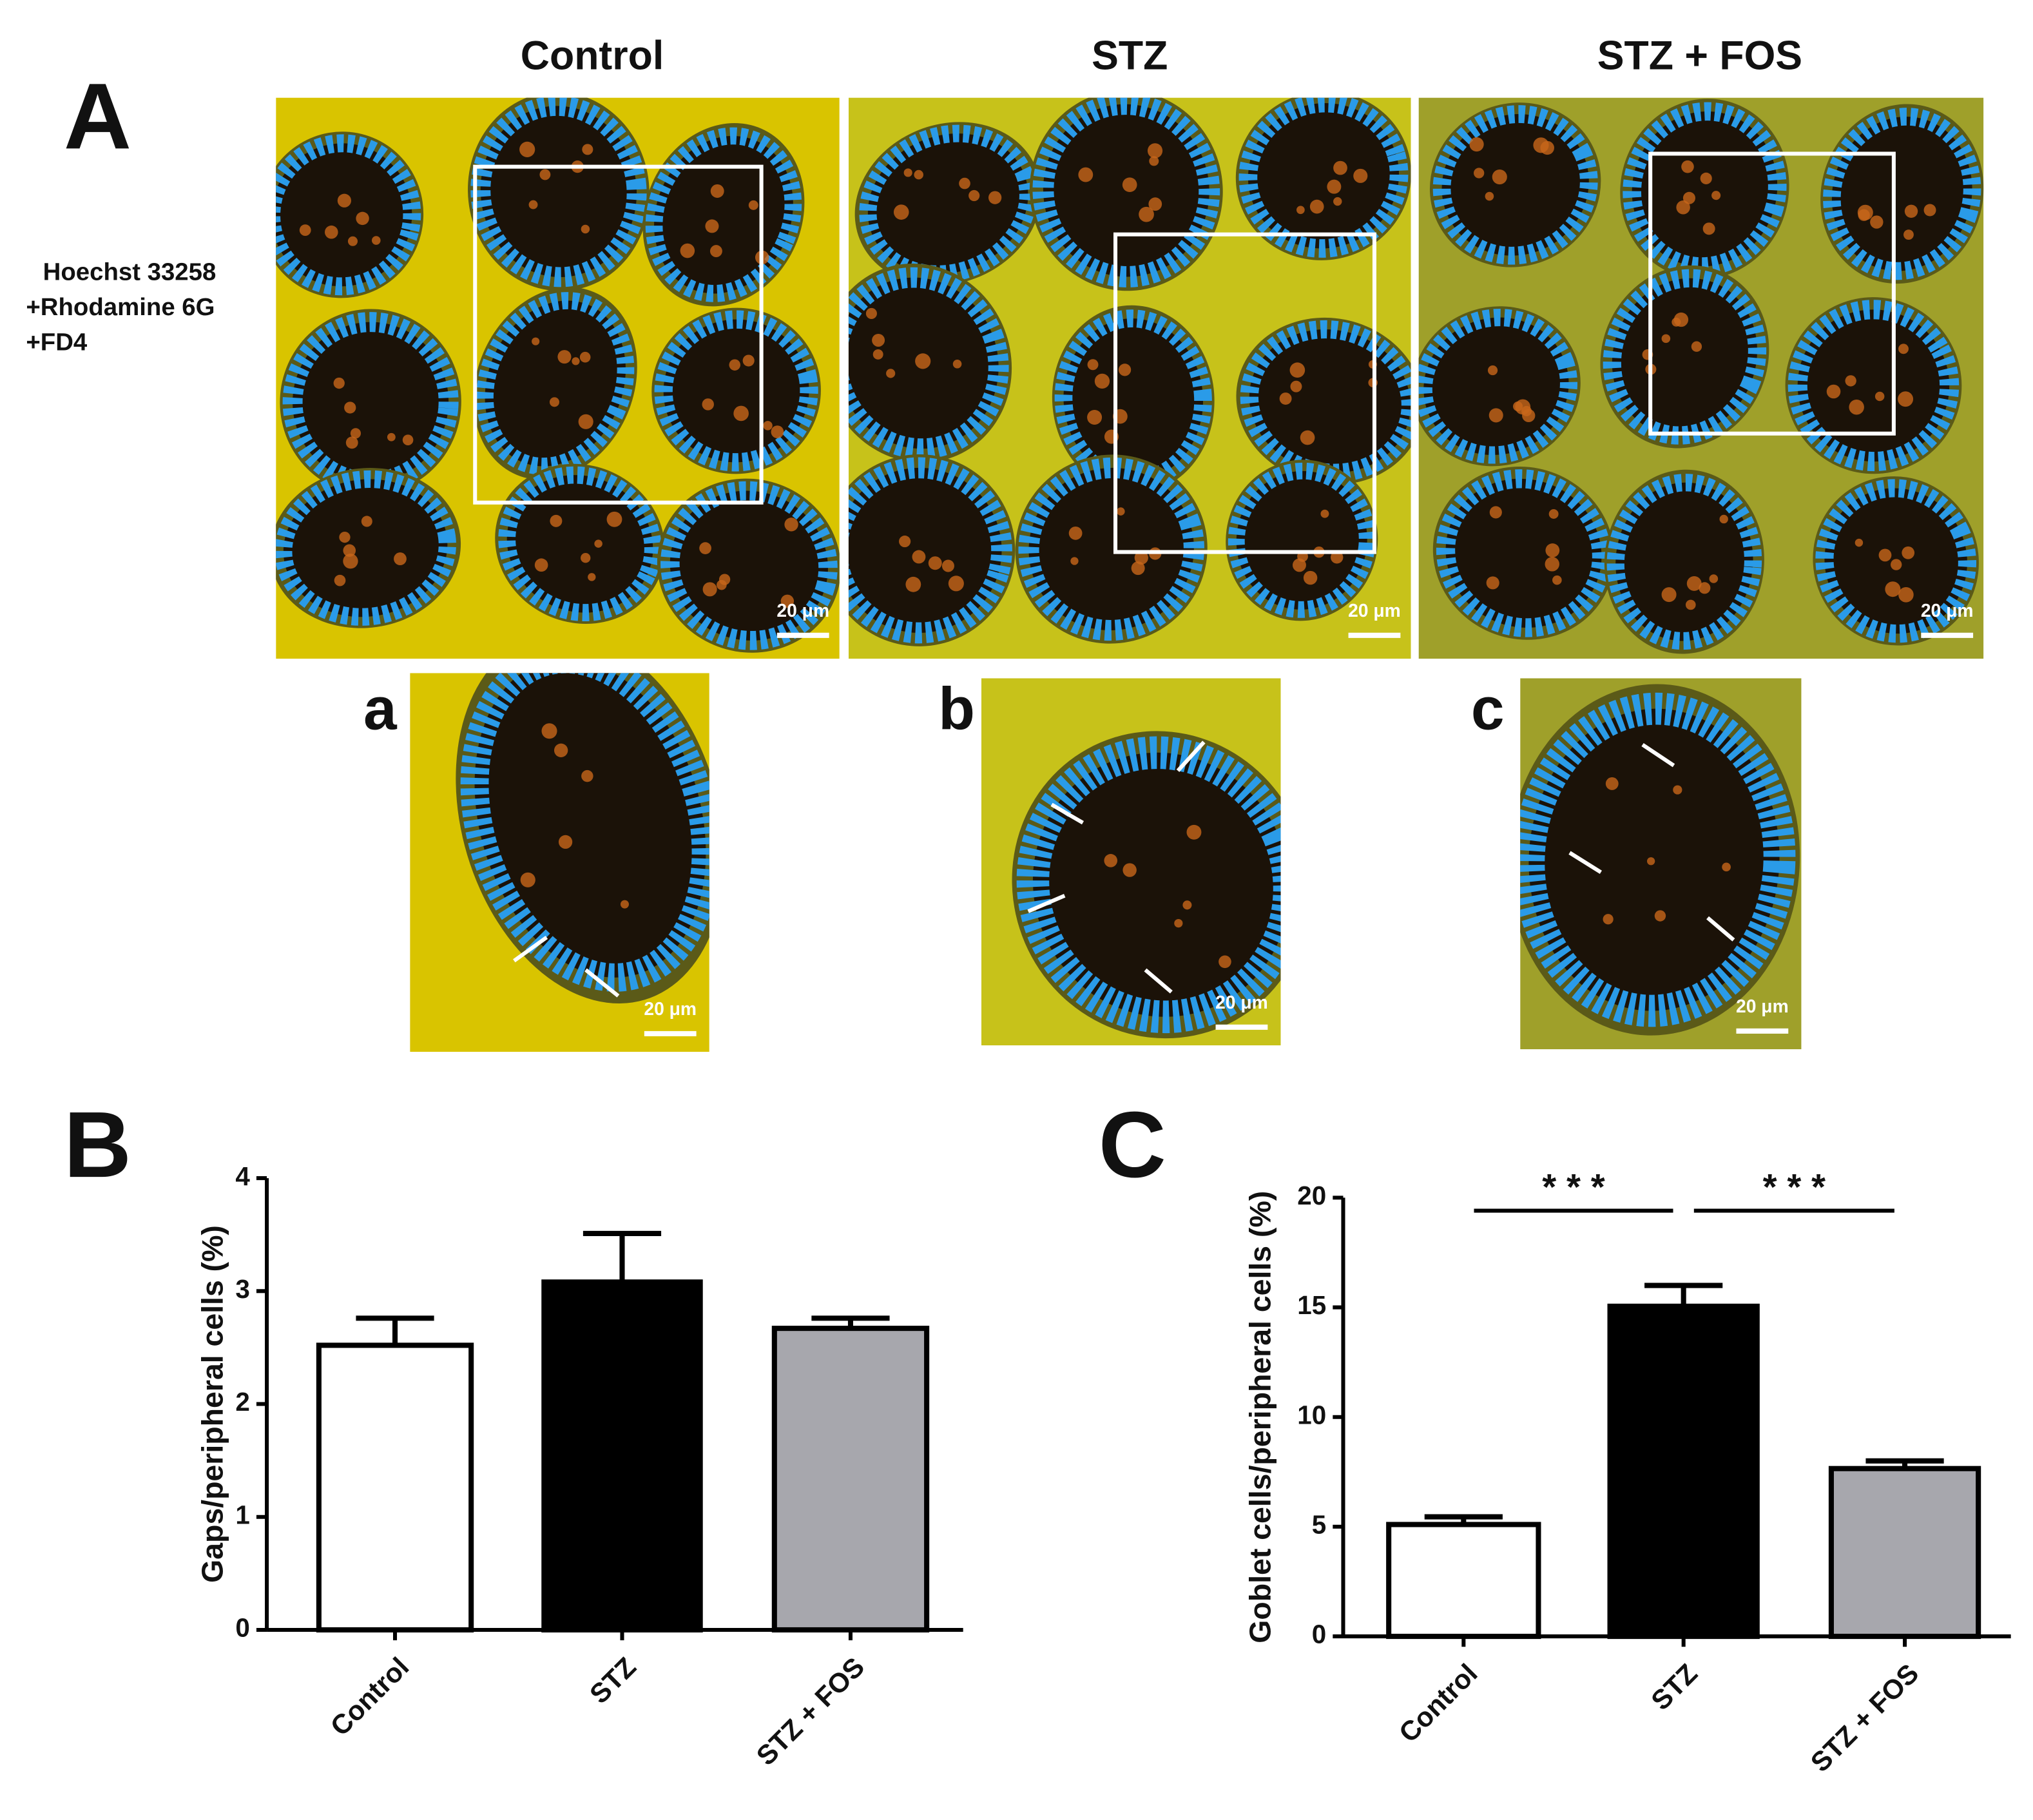 Image resolution: width=2033 pixels, height=1820 pixels. What do you see at coordinates (613, 1681) in the screenshot?
I see `x-tick-label: STZ` at bounding box center [613, 1681].